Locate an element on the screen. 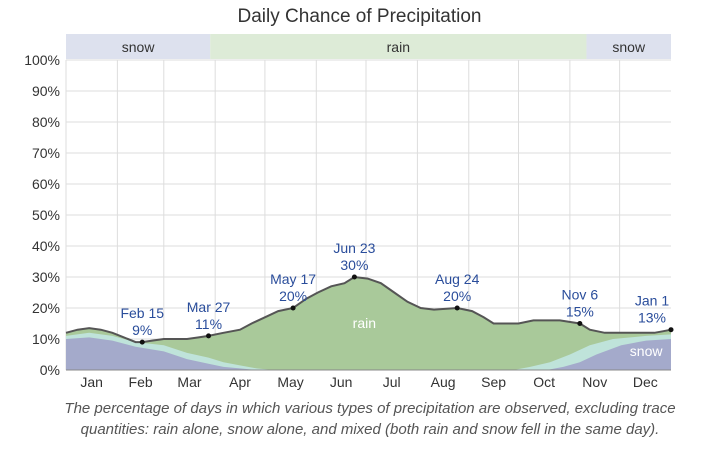  x-tick-label: Aug is located at coordinates (443, 382).